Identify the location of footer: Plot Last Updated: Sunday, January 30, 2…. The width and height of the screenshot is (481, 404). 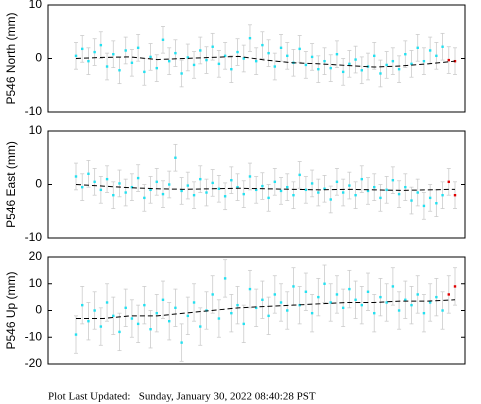
(182, 397).